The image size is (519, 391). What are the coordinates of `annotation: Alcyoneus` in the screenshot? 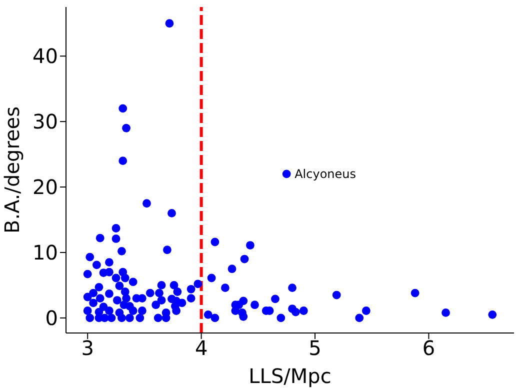 It's located at (325, 174).